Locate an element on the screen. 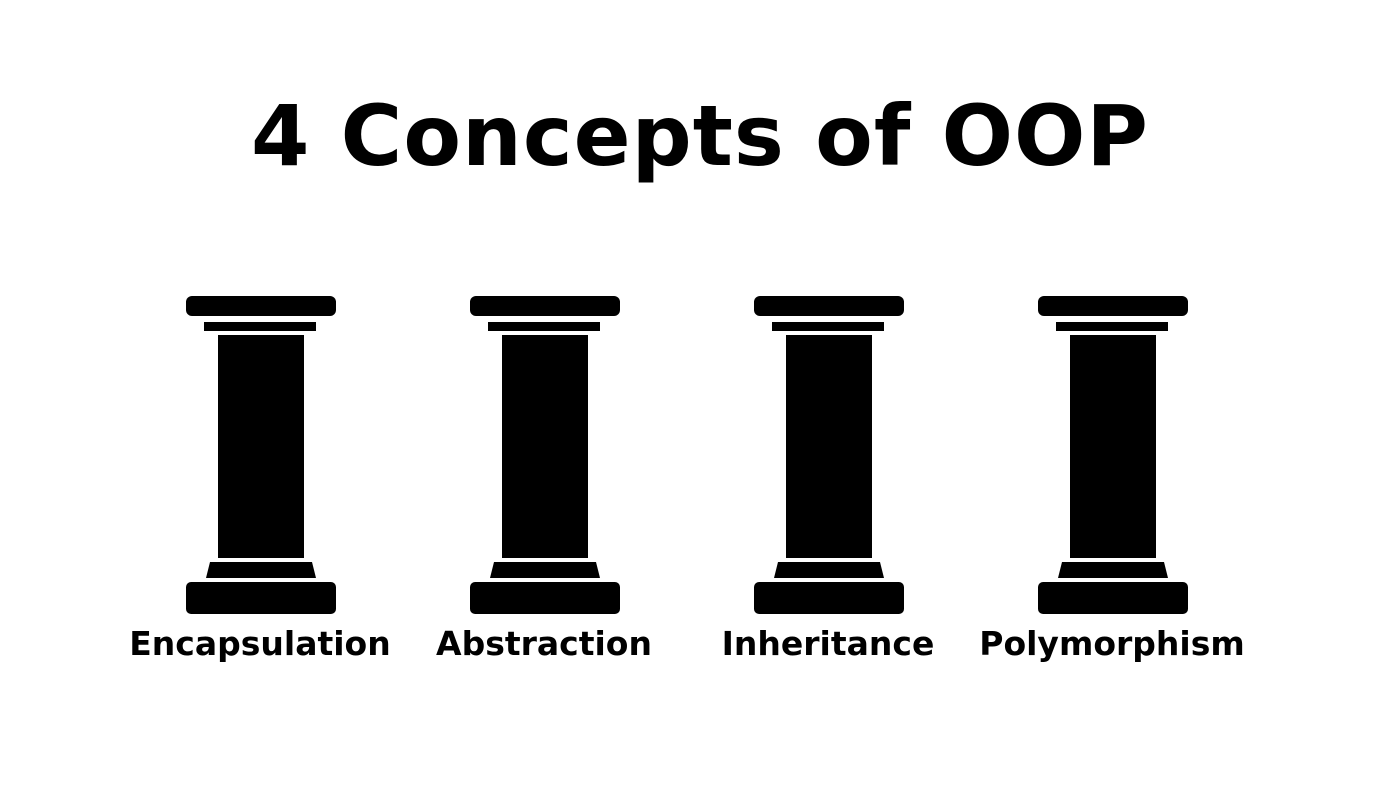 This screenshot has height=788, width=1400. concept-abstraction: Abstraction is located at coordinates (544, 486).